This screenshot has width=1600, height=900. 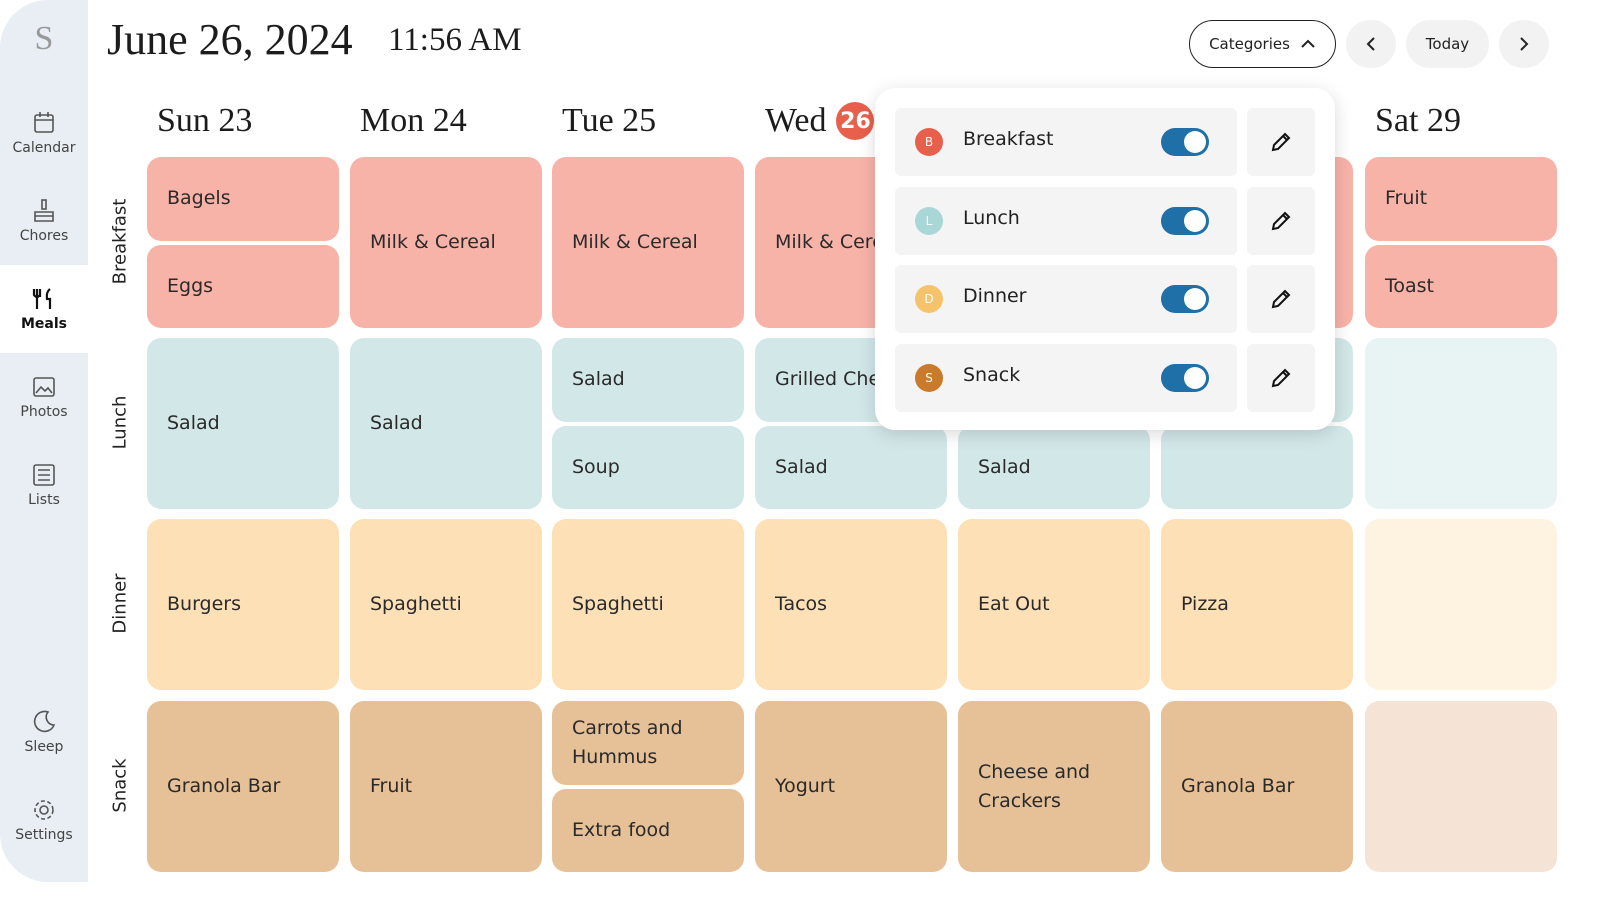 I want to click on nav-item: Settings, so click(x=44, y=820).